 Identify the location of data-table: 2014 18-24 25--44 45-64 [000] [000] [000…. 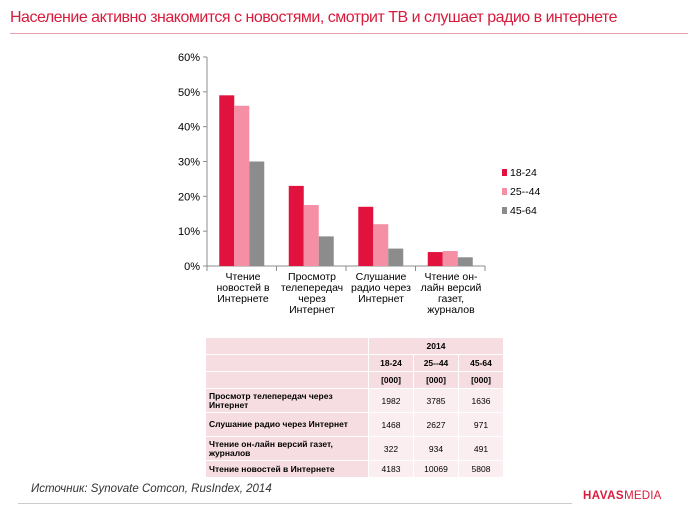
(354, 407).